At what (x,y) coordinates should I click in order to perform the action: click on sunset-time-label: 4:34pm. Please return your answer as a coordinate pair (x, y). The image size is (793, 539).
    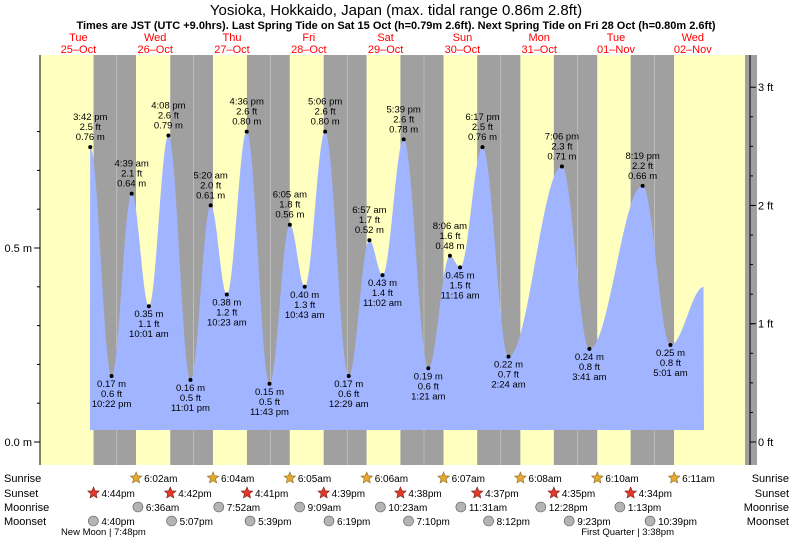
    Looking at the image, I should click on (655, 494).